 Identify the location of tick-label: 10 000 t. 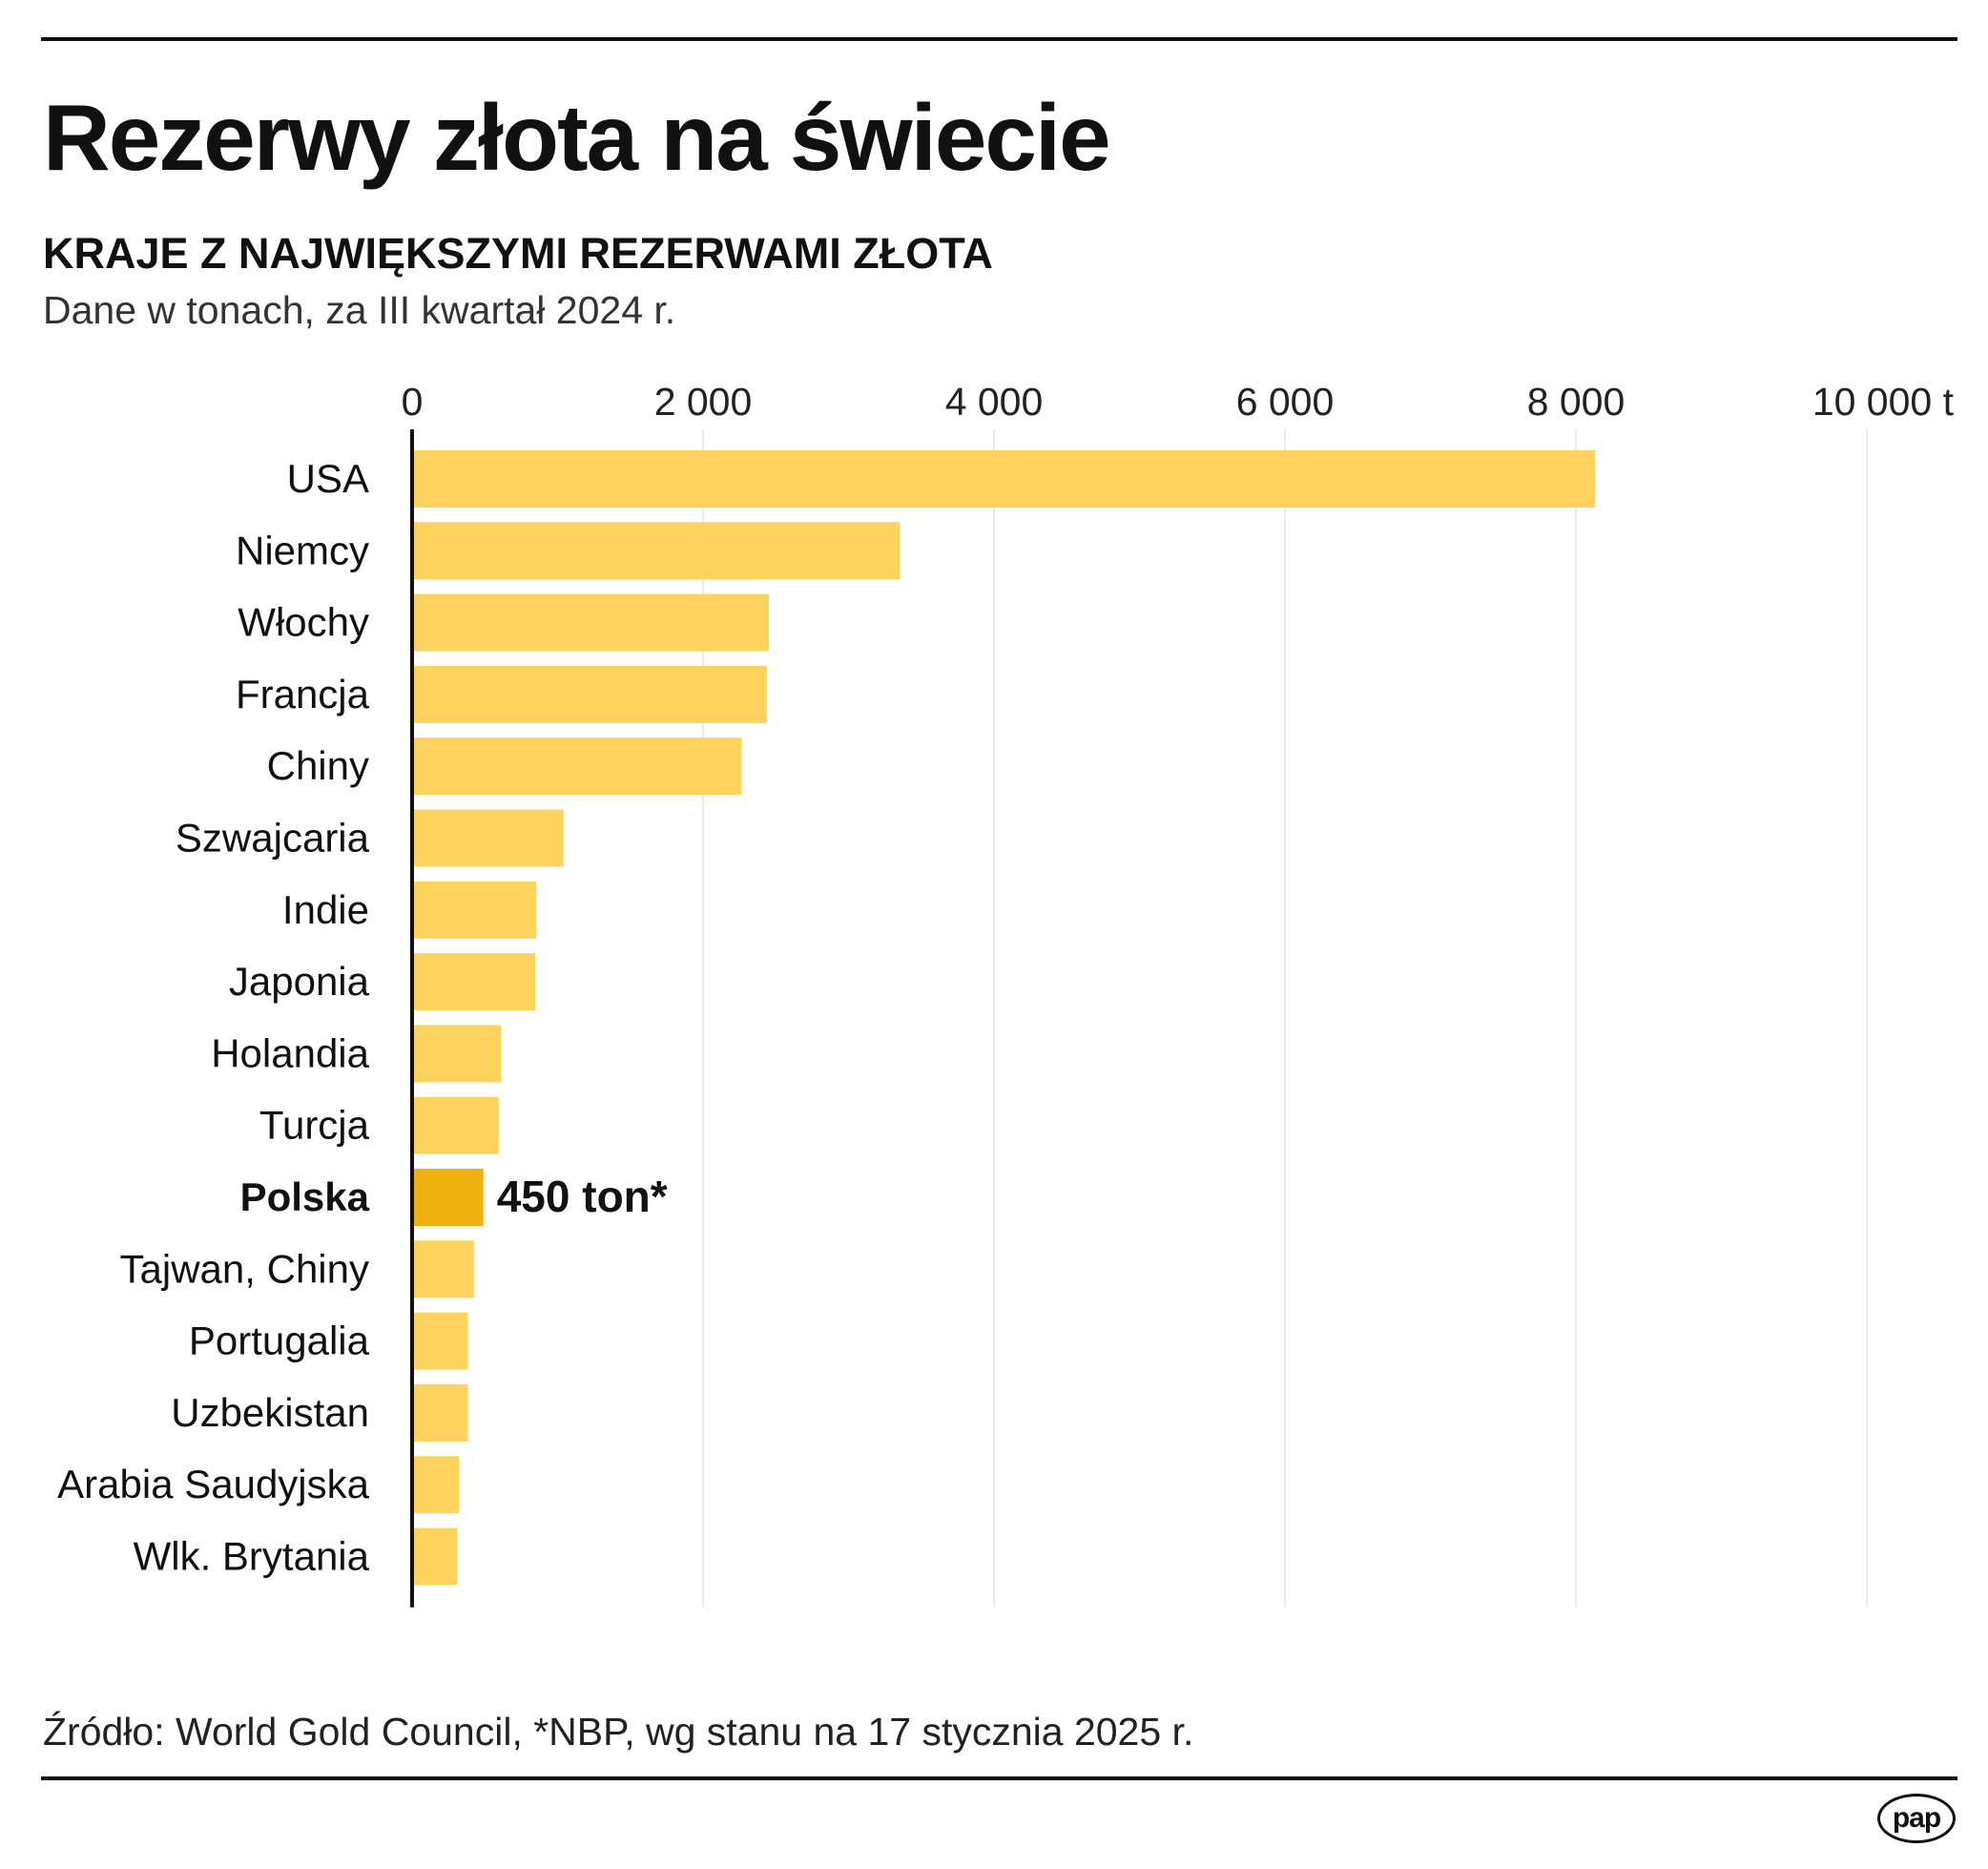
(1884, 402).